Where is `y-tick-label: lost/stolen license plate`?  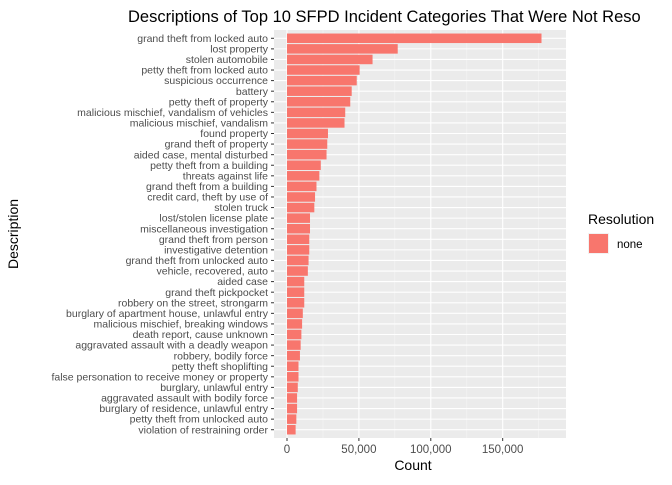 y-tick-label: lost/stolen license plate is located at coordinates (213, 219).